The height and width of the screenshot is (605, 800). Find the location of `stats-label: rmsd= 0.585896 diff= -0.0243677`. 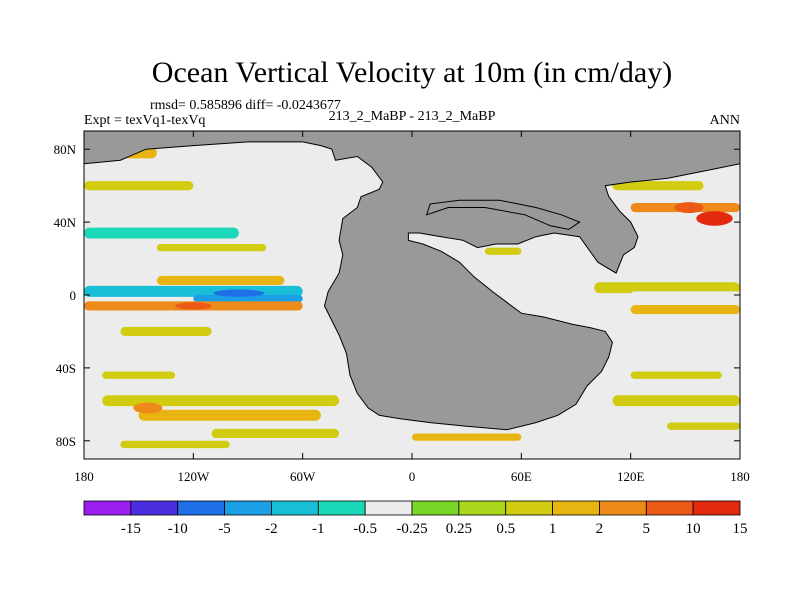

stats-label: rmsd= 0.585896 diff= -0.0243677 is located at coordinates (245, 105).